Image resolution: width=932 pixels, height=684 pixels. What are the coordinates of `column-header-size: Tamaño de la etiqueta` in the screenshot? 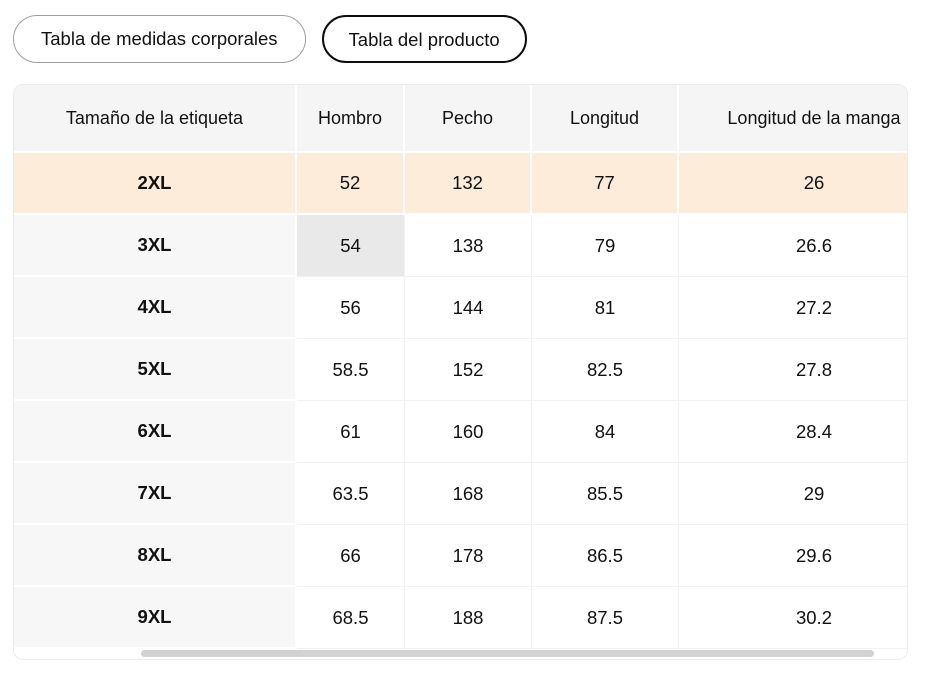 It's located at (155, 119).